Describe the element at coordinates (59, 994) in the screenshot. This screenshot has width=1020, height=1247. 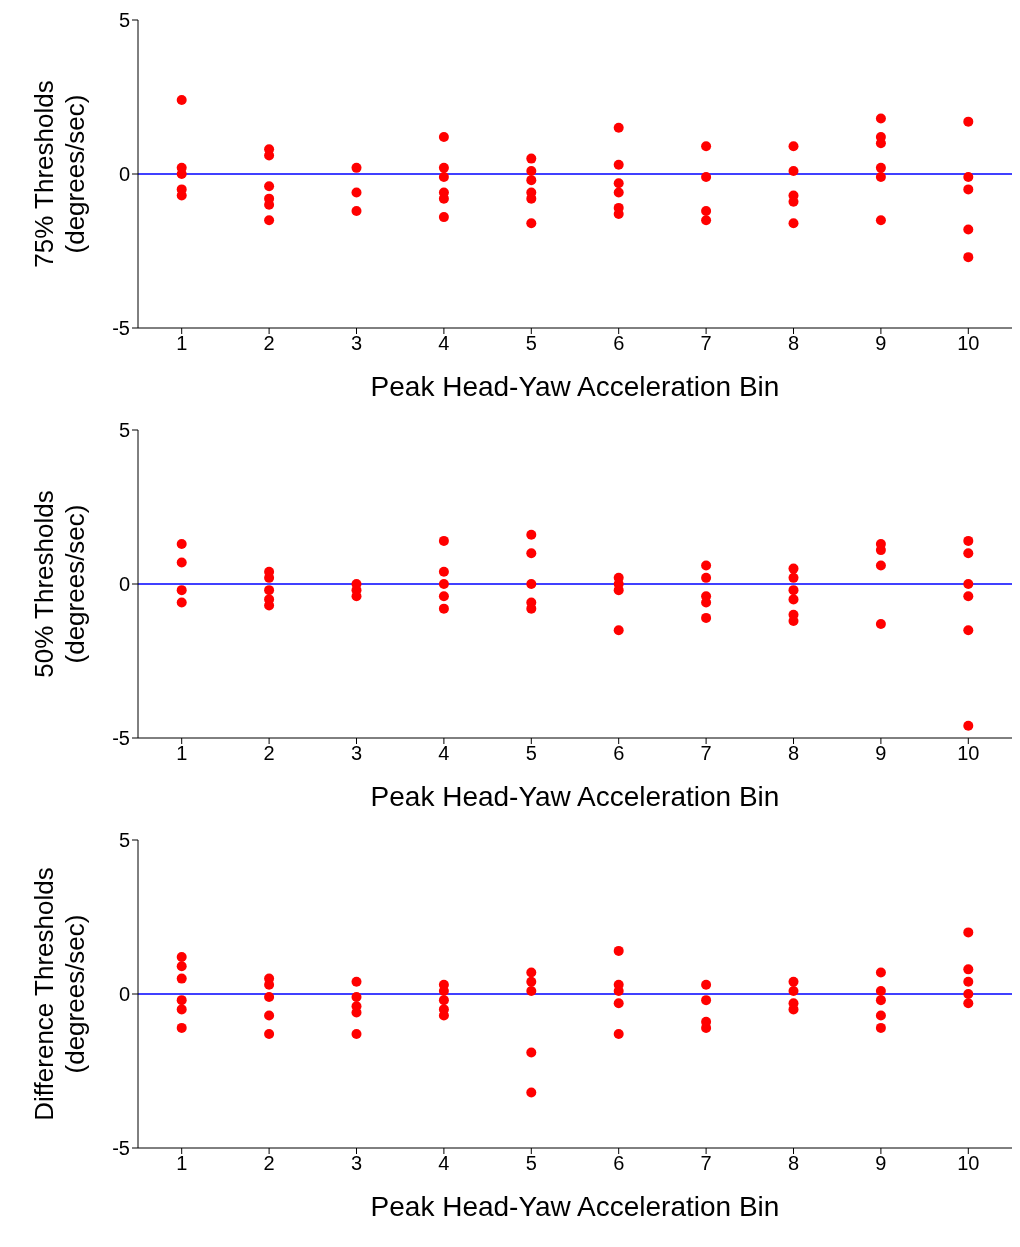
I see `y-axis-title: Difference Thresholds (degrees/sec)` at that location.